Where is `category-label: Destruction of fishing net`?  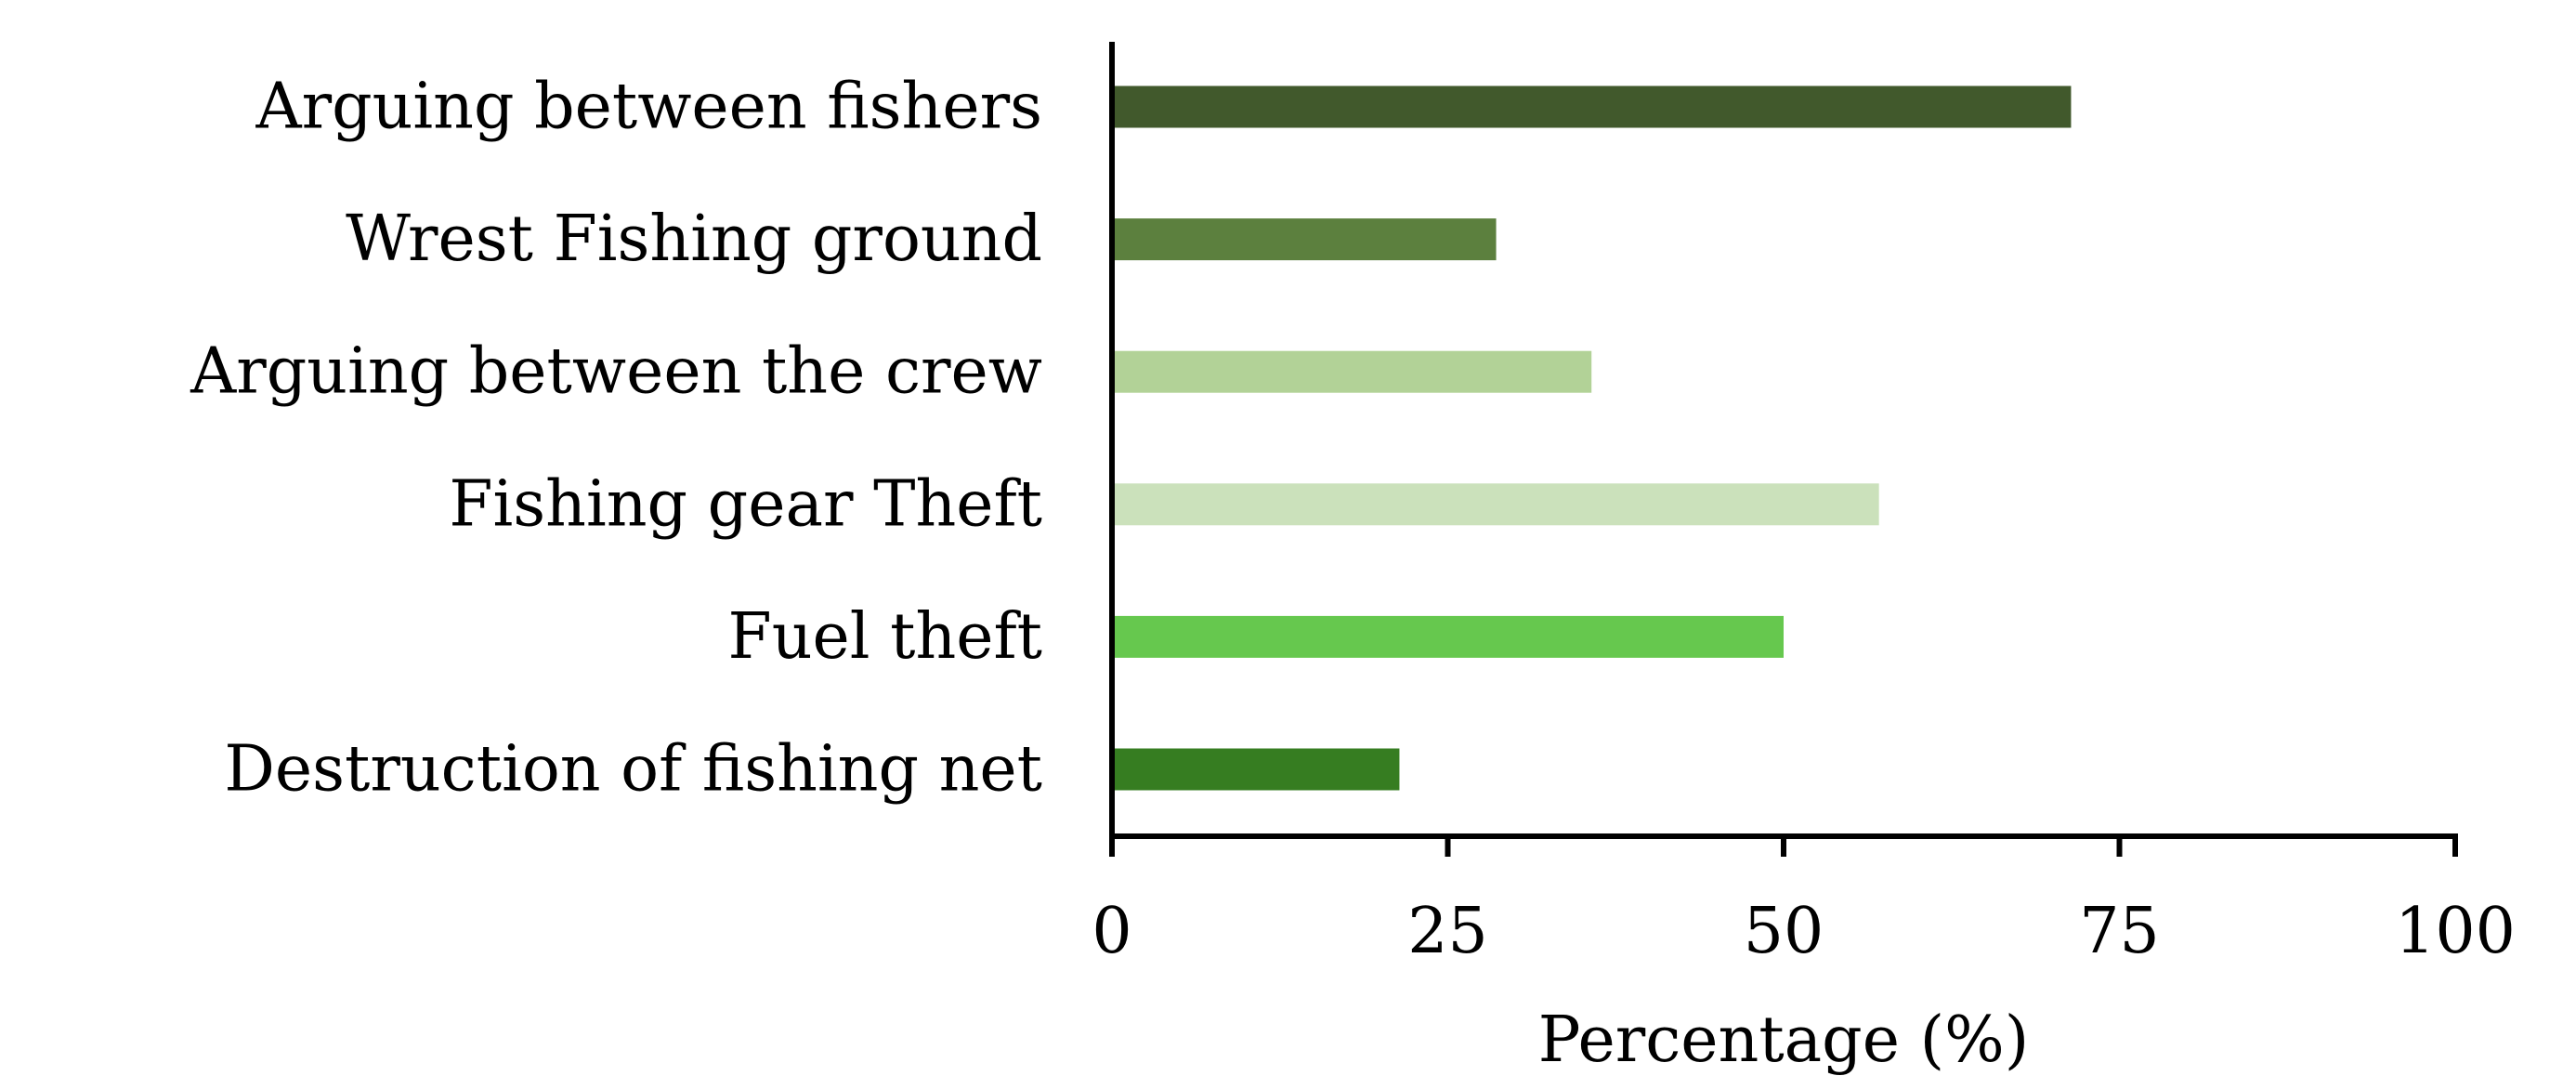
category-label: Destruction of fishing net is located at coordinates (633, 770).